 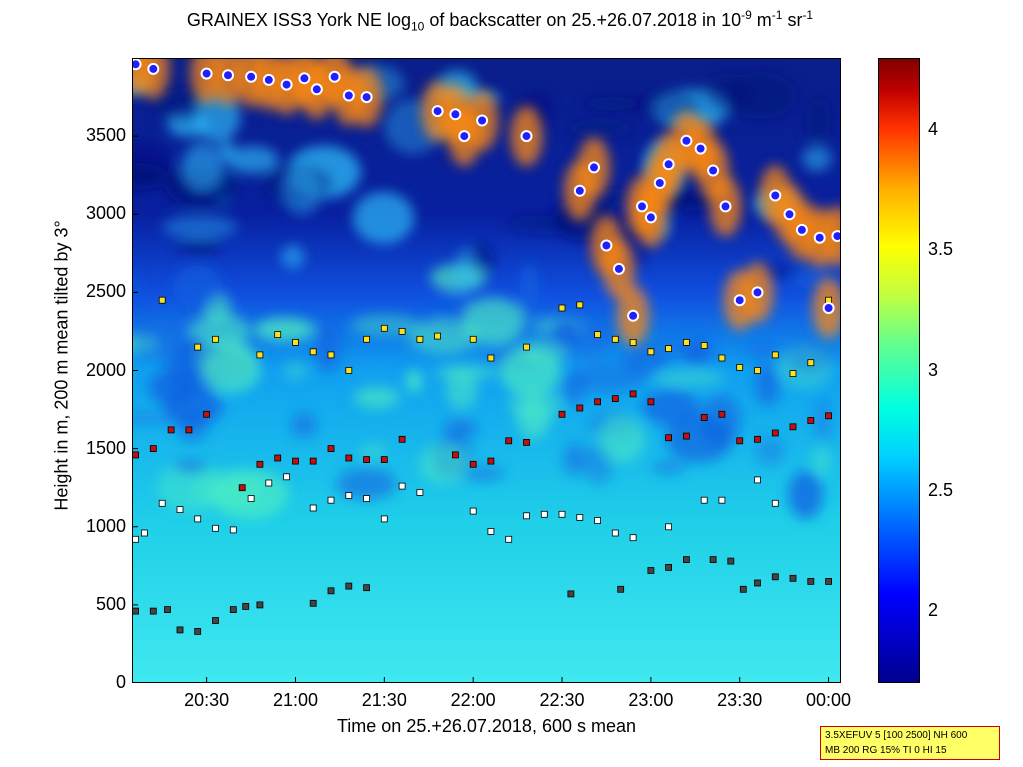 What do you see at coordinates (153, 78) in the screenshot?
I see `cloud-region` at bounding box center [153, 78].